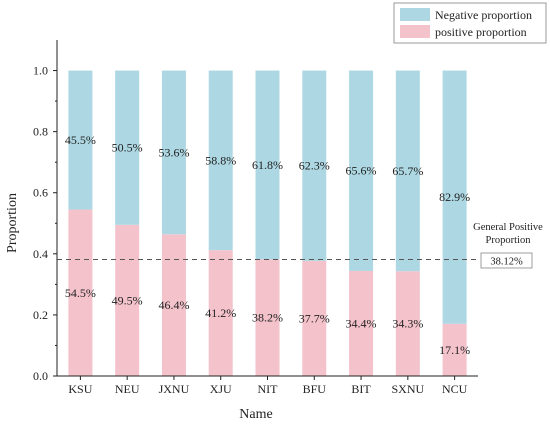 The height and width of the screenshot is (429, 550). I want to click on bar-negative-ncu, so click(454, 197).